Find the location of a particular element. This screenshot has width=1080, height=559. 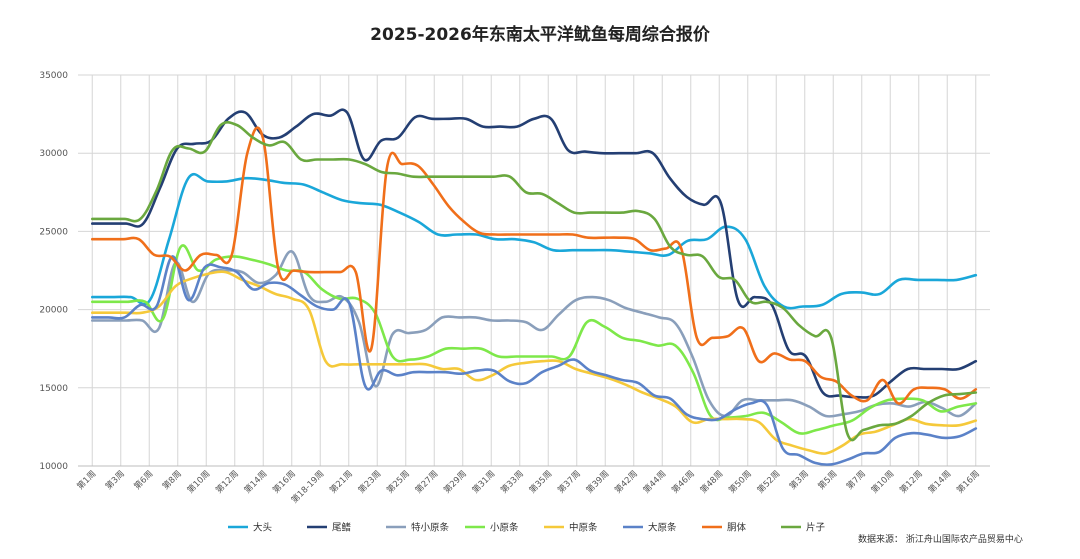

x-tick-label: 第31周 is located at coordinates (483, 481).